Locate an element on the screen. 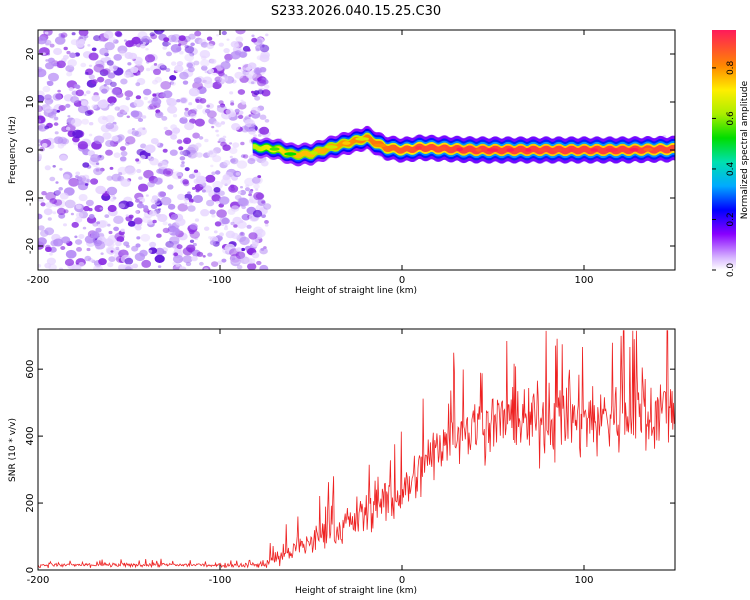  y-tick-label: 10 is located at coordinates (30, 102).